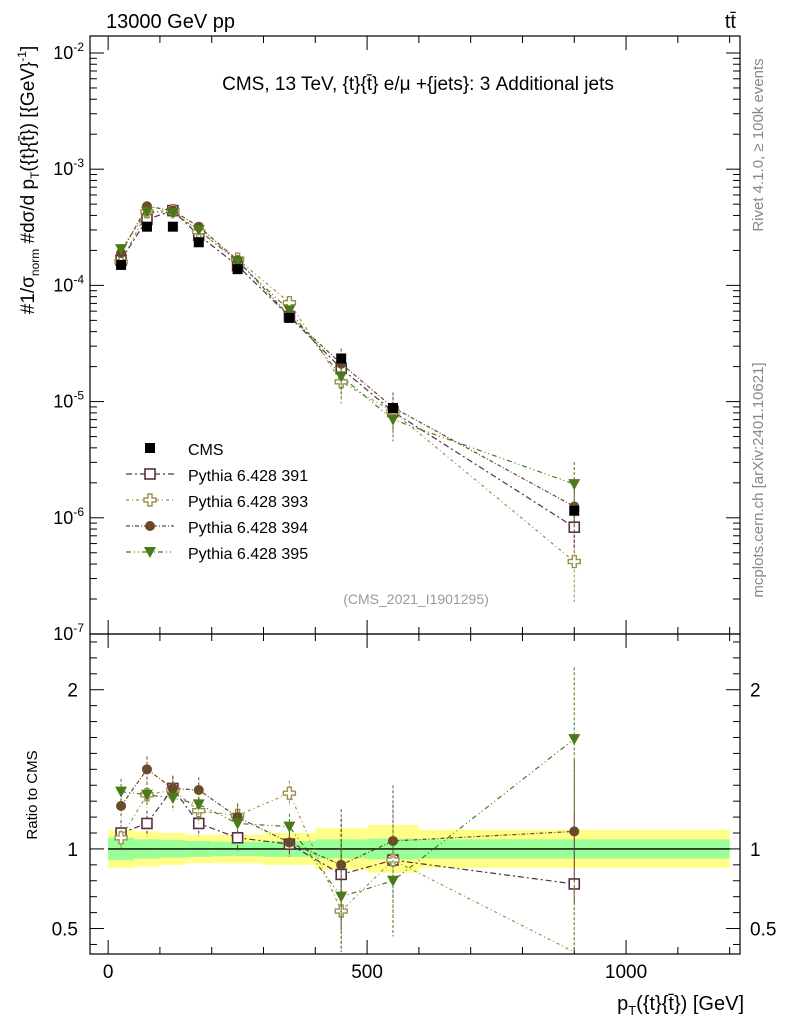  What do you see at coordinates (68, 516) in the screenshot?
I see `y-tick-label: 10⁻⁶` at bounding box center [68, 516].